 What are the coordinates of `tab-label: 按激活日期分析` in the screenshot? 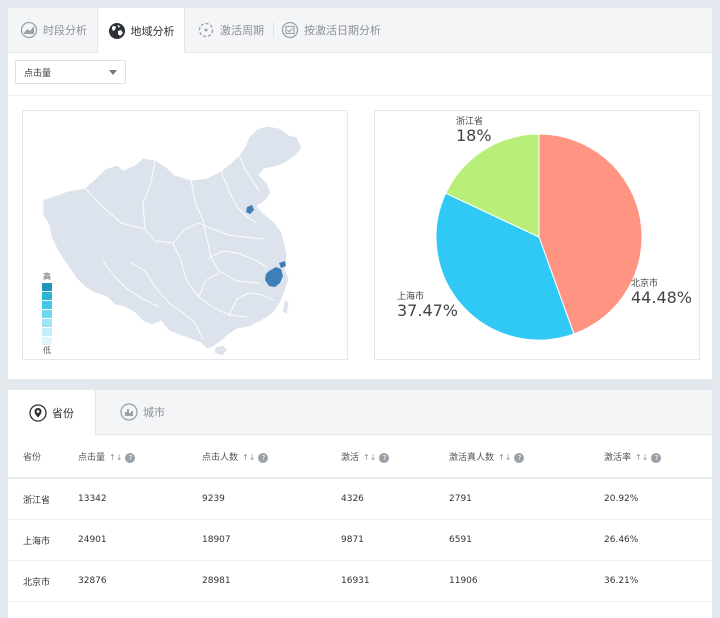 It's located at (342, 30).